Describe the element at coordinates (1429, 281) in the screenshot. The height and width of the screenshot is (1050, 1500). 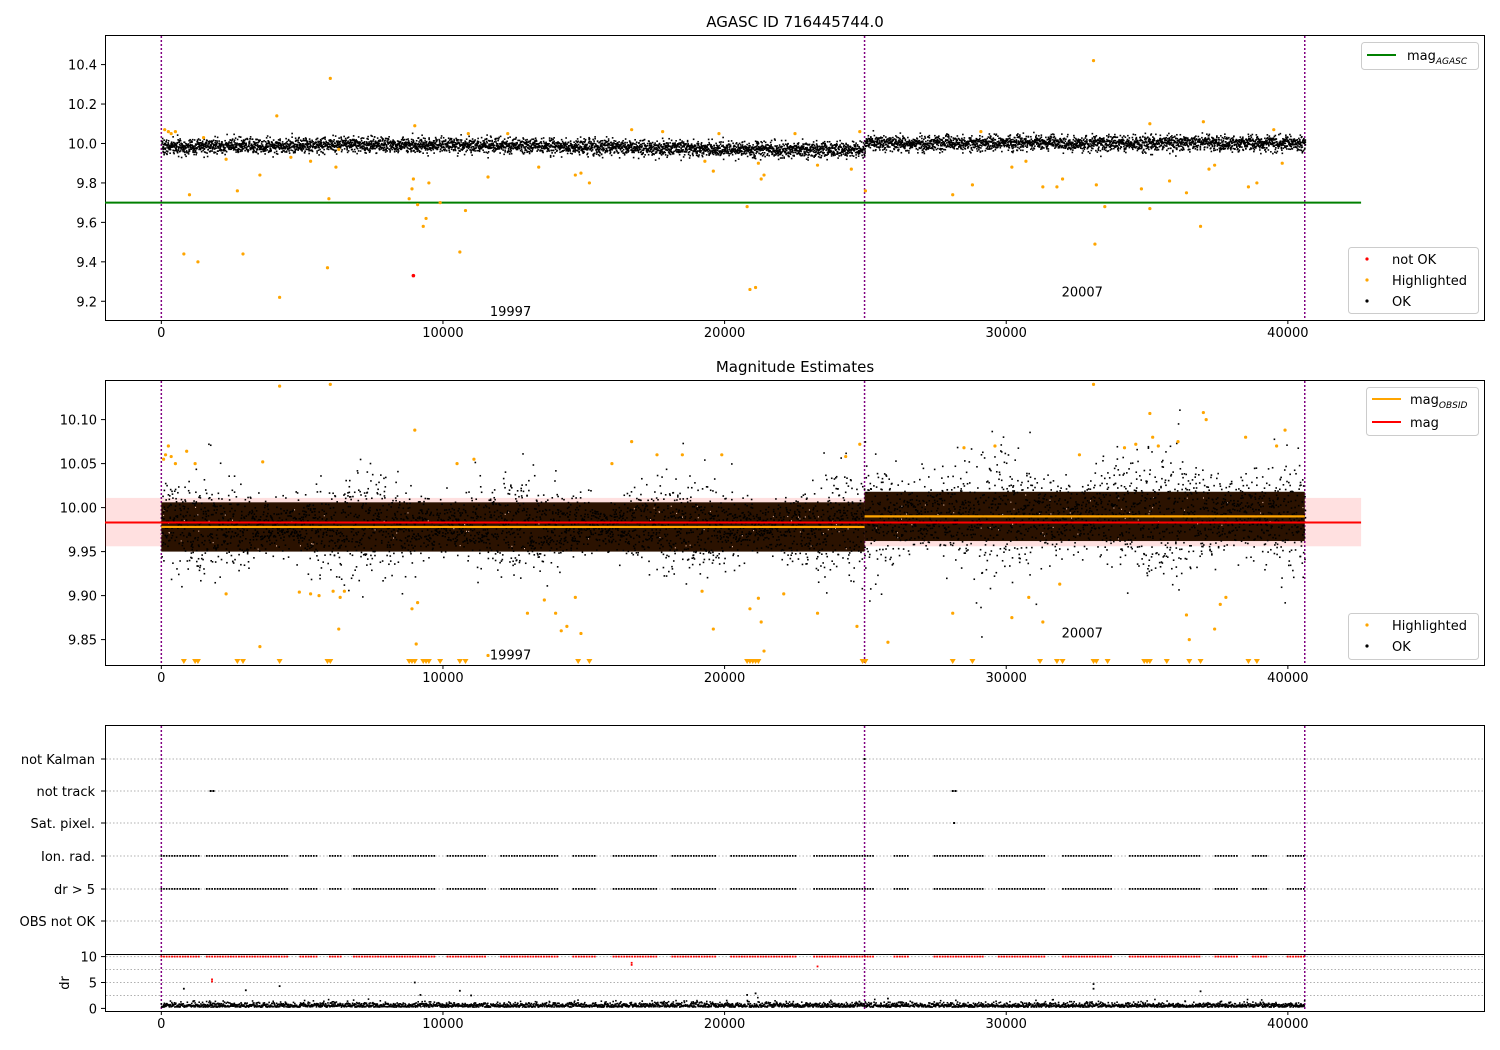
I see `legend-highlighted-label: Highlighted` at that location.